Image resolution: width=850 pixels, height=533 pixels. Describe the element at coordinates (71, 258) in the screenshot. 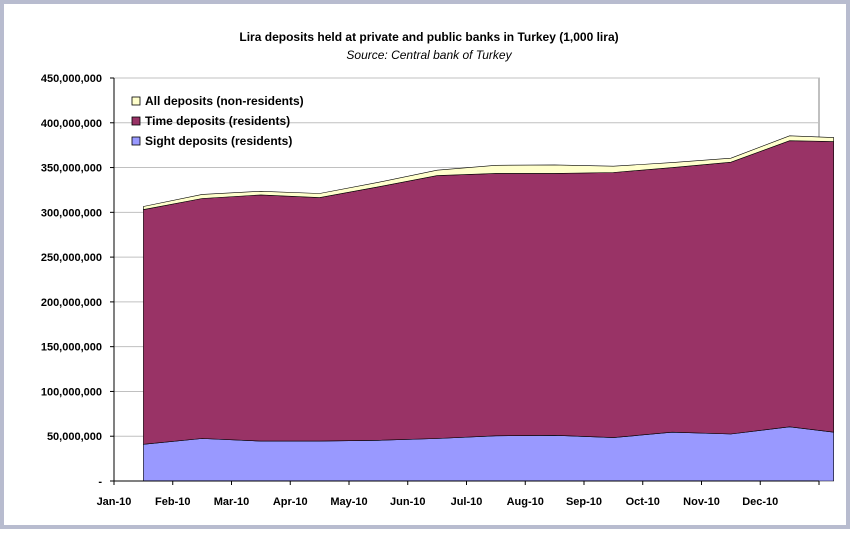

I see `y-tick-label-5: 250,000,000` at that location.